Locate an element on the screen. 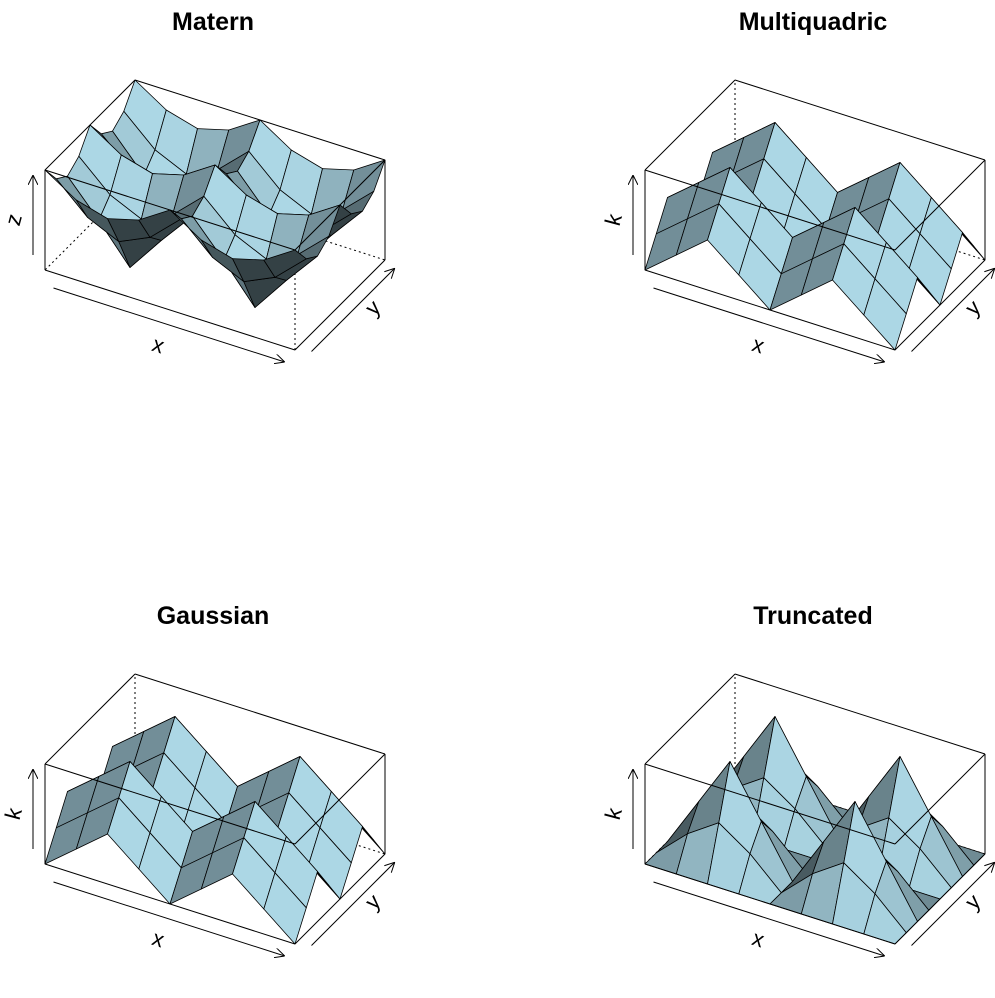  surface-plot: Matern x y z is located at coordinates (197, 185).